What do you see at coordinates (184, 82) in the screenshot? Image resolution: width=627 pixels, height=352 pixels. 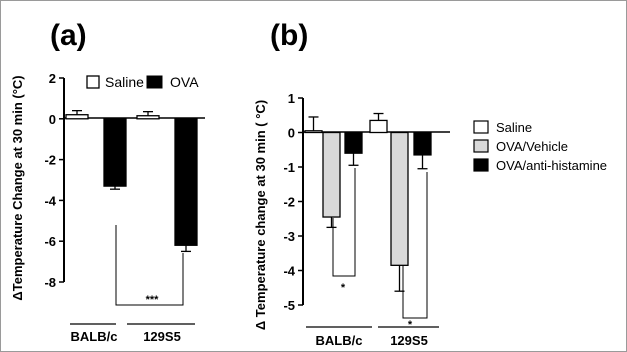 I see `legend-a-ova-label: OVA` at bounding box center [184, 82].